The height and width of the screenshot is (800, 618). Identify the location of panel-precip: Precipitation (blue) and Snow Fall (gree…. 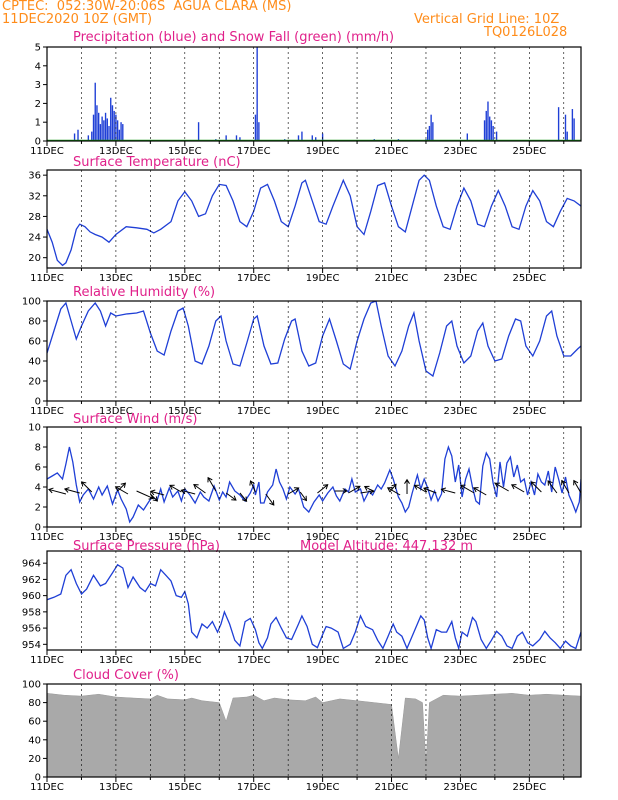
(306, 93).